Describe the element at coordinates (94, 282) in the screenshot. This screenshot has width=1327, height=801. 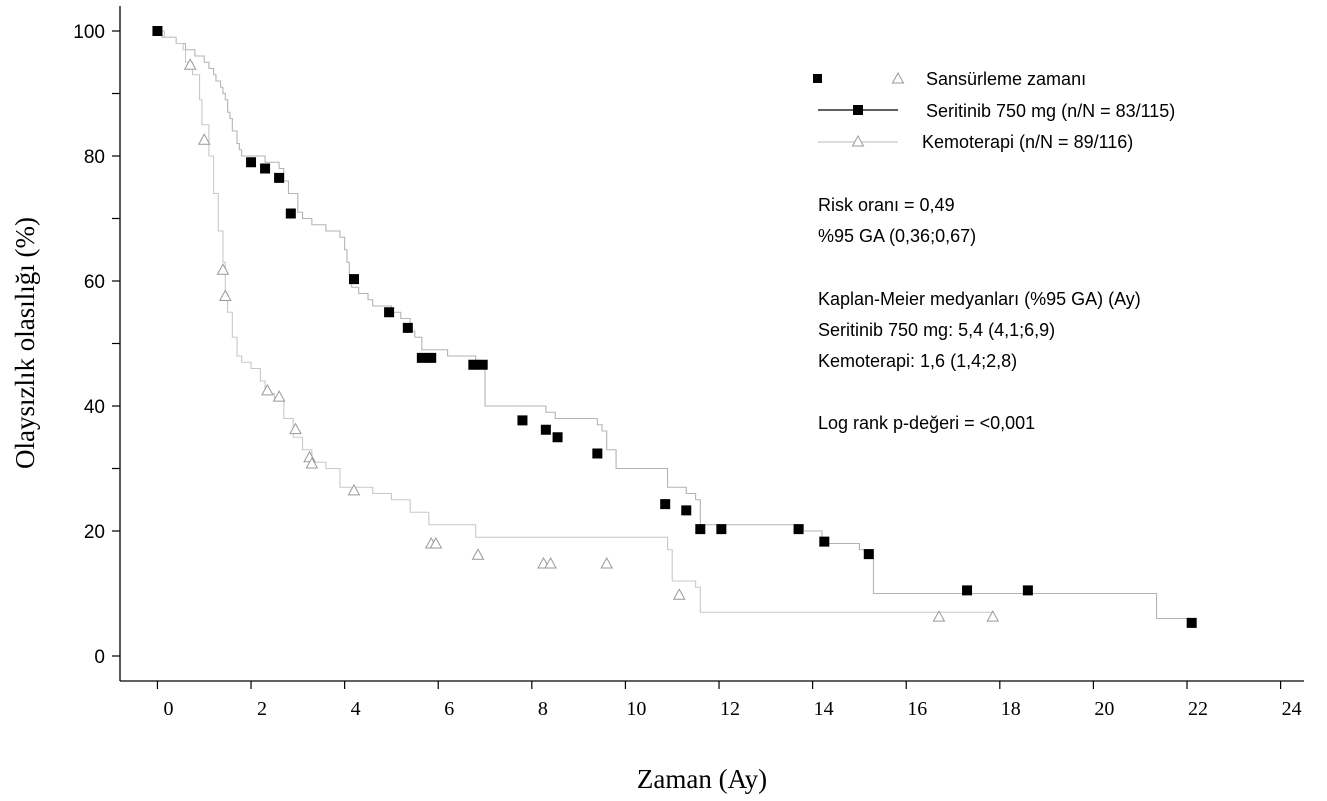
I see `y-tick-label: 60` at that location.